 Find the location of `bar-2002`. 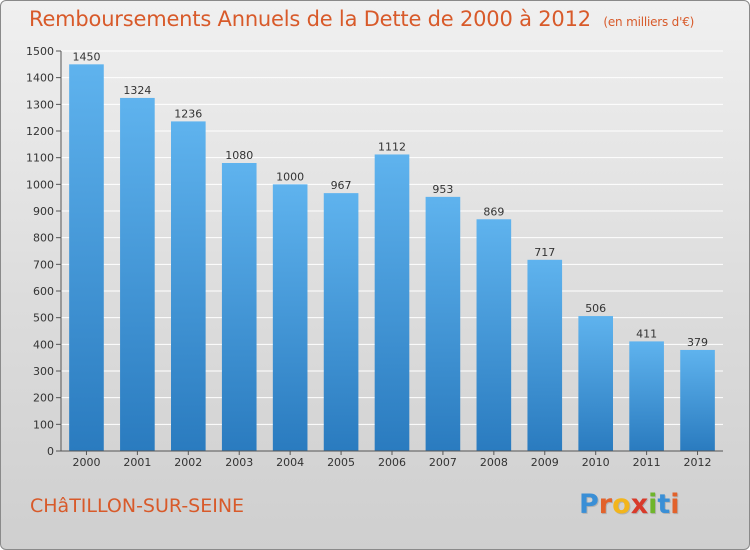

bar-2002 is located at coordinates (188, 286).